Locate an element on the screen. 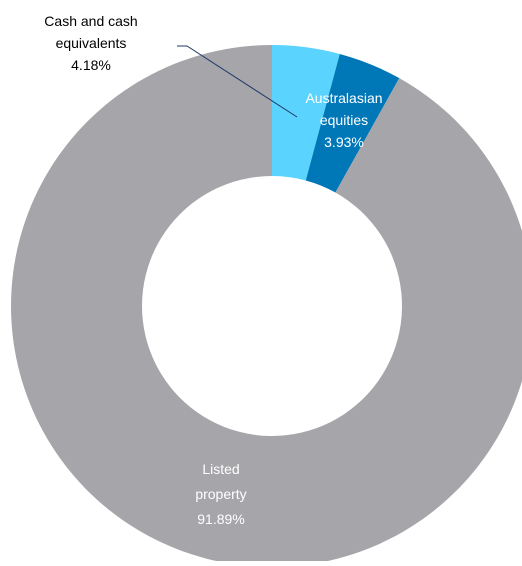  slice-cash-and-cash-equivalents is located at coordinates (306, 113).